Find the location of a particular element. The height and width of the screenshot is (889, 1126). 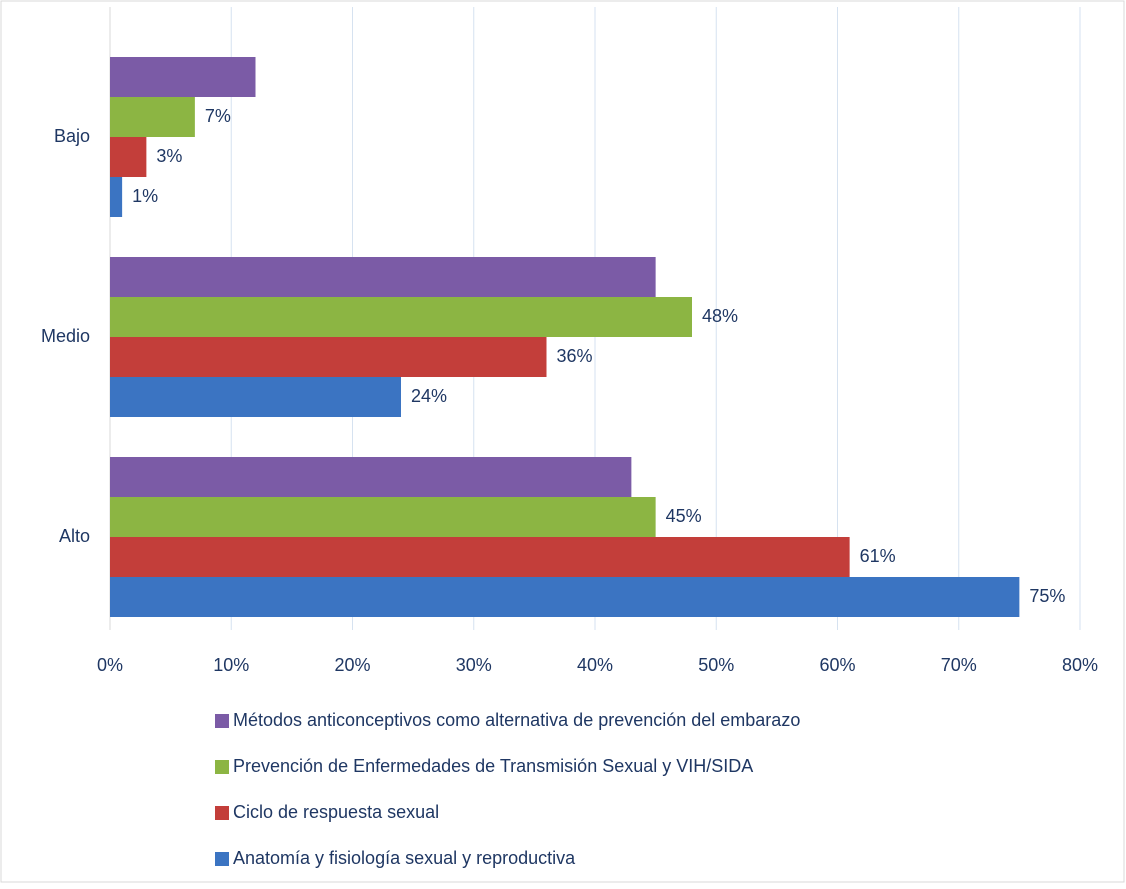

x-tick-label: 50% is located at coordinates (716, 665).